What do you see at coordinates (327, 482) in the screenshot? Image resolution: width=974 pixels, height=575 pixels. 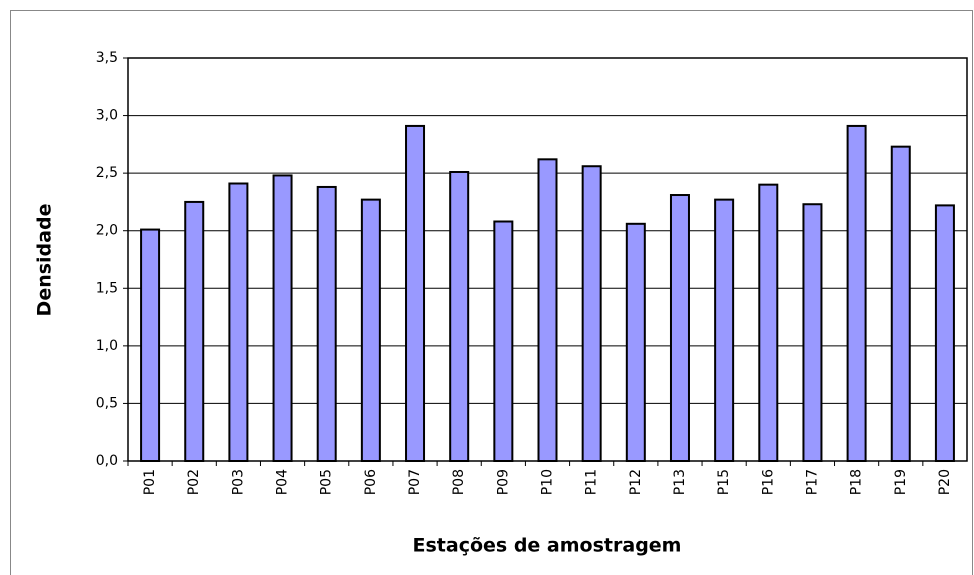 I see `x-tick-label: P05` at bounding box center [327, 482].